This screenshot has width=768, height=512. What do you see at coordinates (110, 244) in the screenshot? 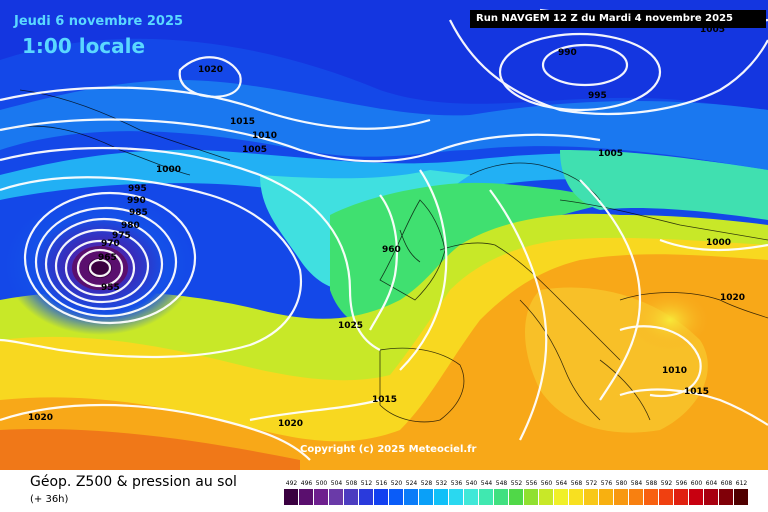
I see `isobar-label: 970` at bounding box center [110, 244].